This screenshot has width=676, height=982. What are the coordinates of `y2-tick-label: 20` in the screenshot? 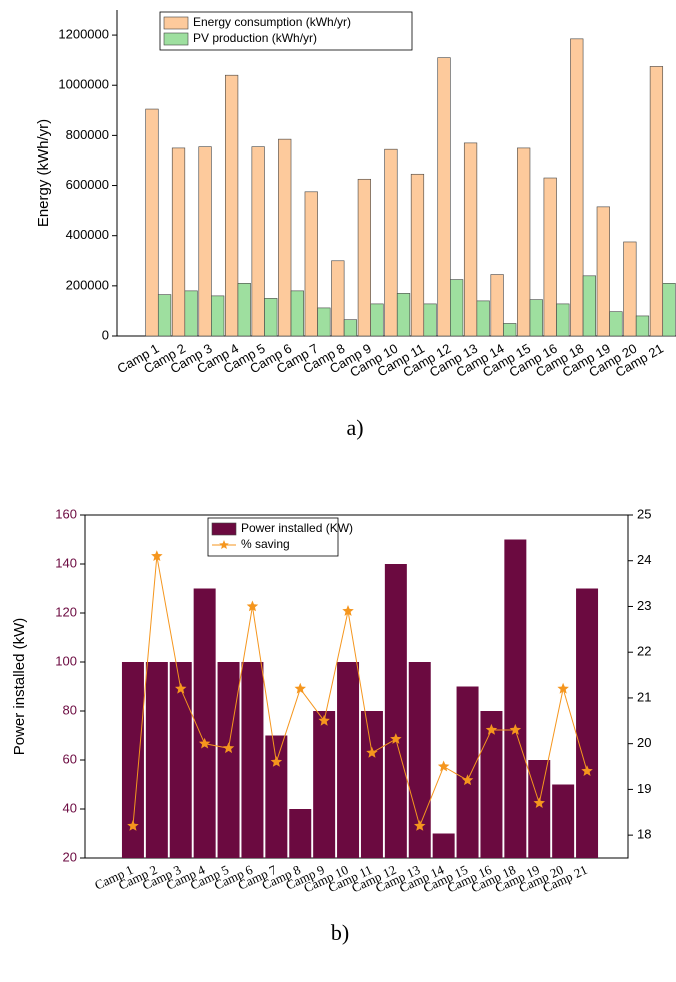 It's located at (644, 742).